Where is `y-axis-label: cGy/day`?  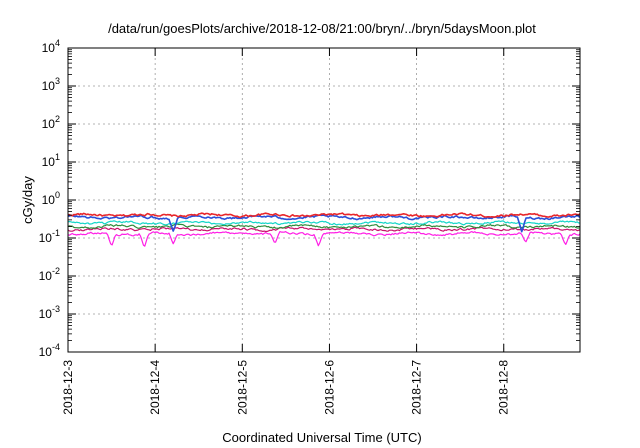 y-axis-label: cGy/day is located at coordinates (27, 200).